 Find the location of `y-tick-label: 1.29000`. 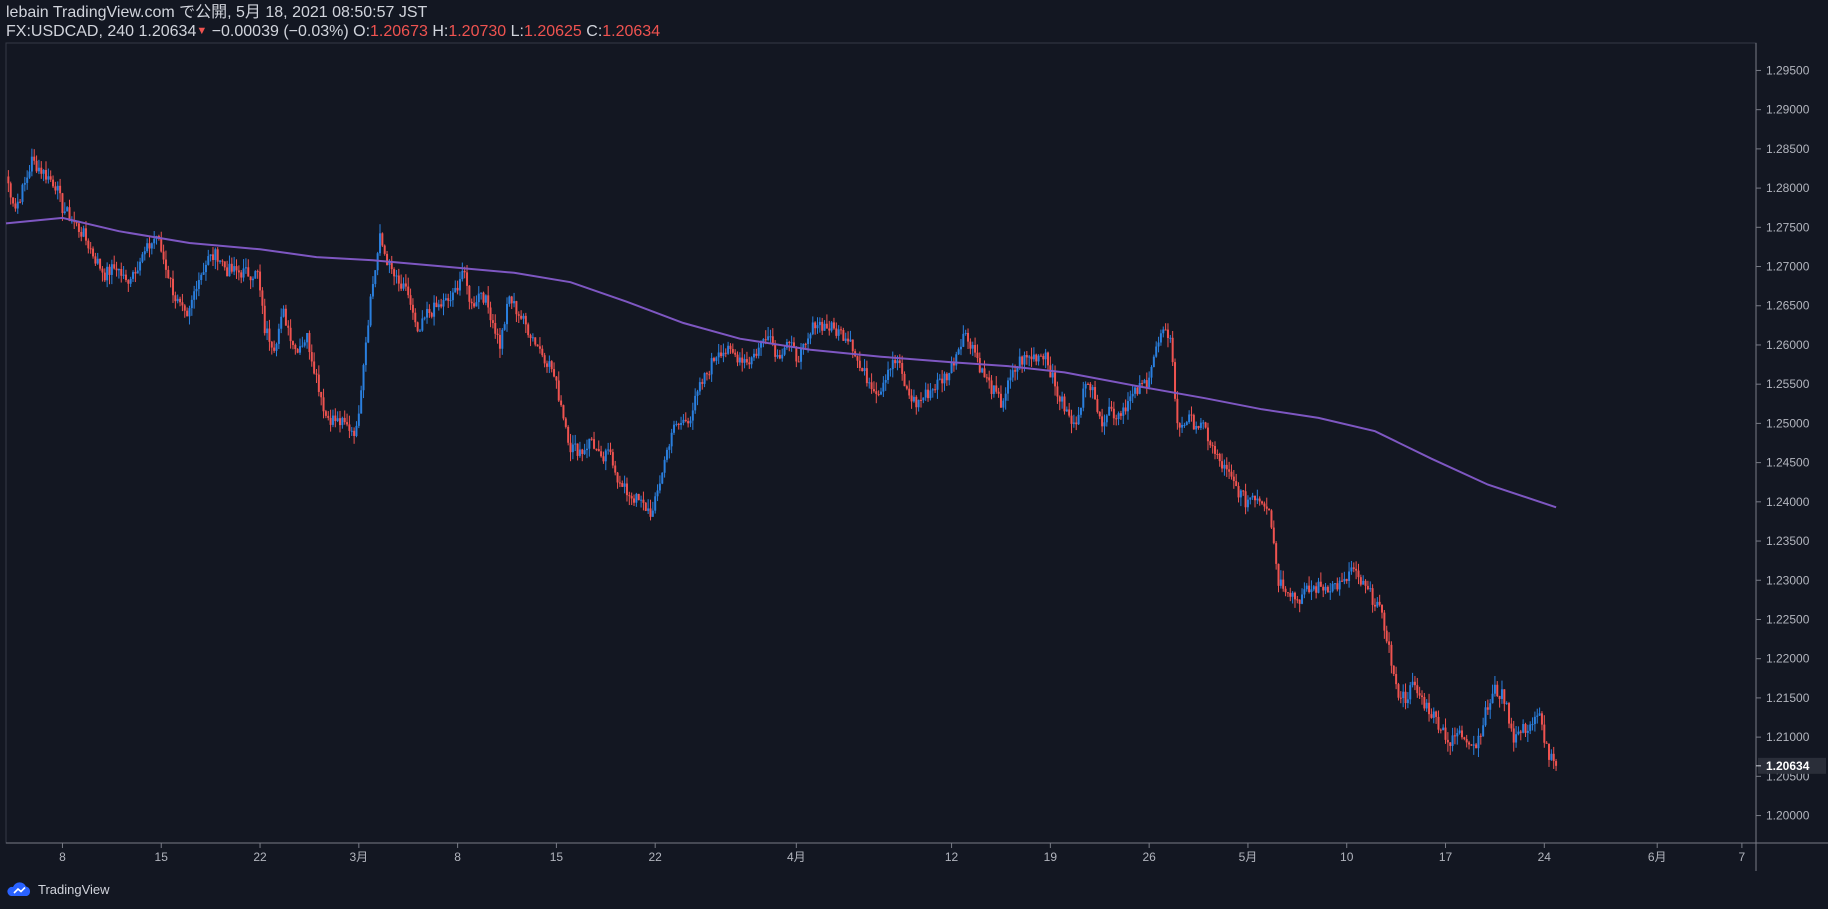

y-tick-label: 1.29000 is located at coordinates (1788, 110).